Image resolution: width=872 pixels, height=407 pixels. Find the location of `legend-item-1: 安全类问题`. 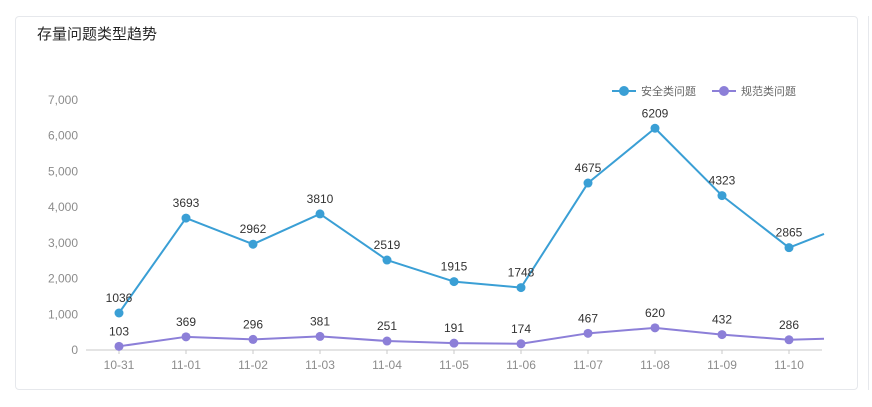

legend-item-1: 安全类问题 is located at coordinates (654, 91).